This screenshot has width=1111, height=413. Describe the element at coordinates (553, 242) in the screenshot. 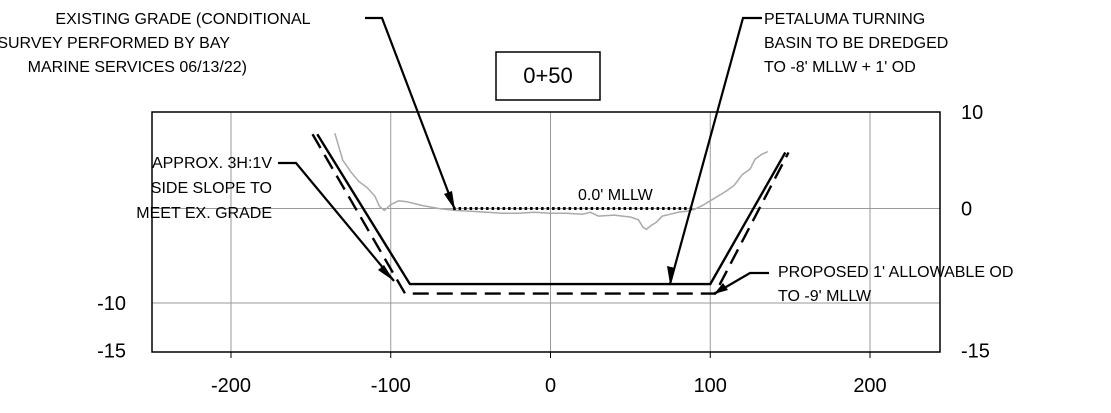

I see `leader-arrowheads` at that location.